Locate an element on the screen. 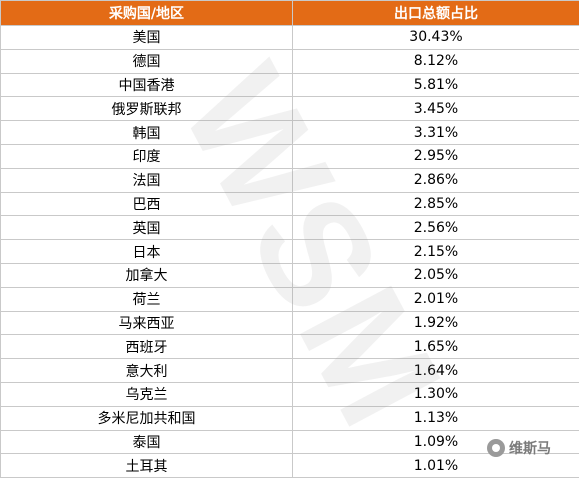  share-cell: 1.64% is located at coordinates (436, 371).